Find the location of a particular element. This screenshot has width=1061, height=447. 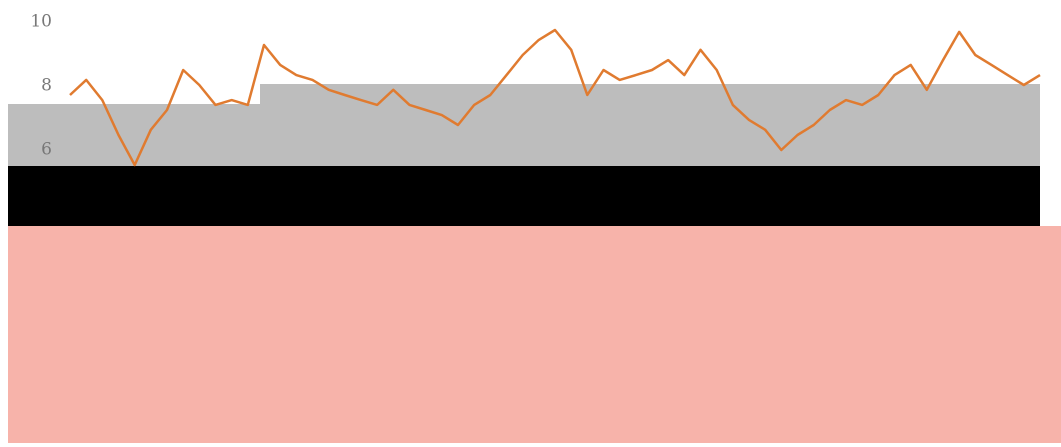

y-tick-label: 6 is located at coordinates (46, 150).